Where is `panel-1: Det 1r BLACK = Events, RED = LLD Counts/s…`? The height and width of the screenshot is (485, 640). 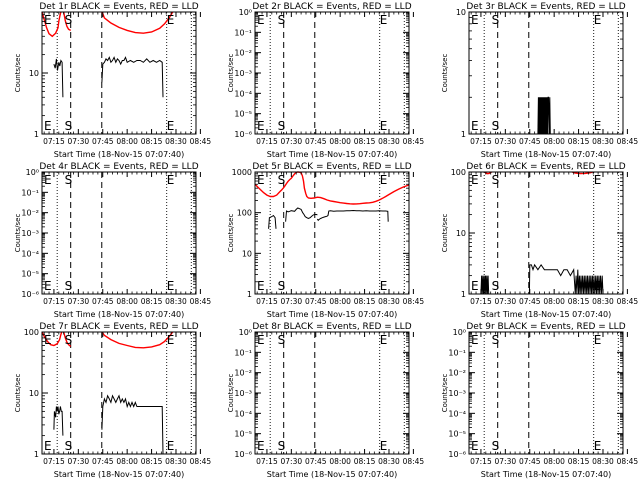
panel-1: Det 1r BLACK = Events, RED = LLD Counts/s… is located at coordinates (112, 80).